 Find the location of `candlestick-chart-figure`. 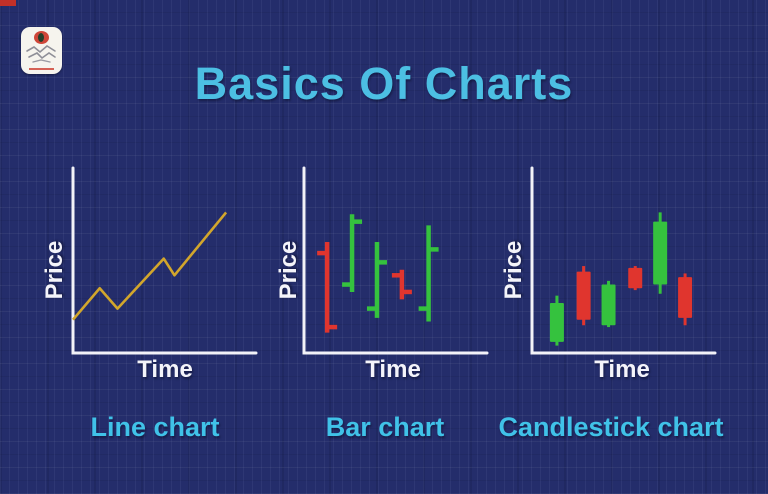

candlestick-chart-figure is located at coordinates (623, 260).